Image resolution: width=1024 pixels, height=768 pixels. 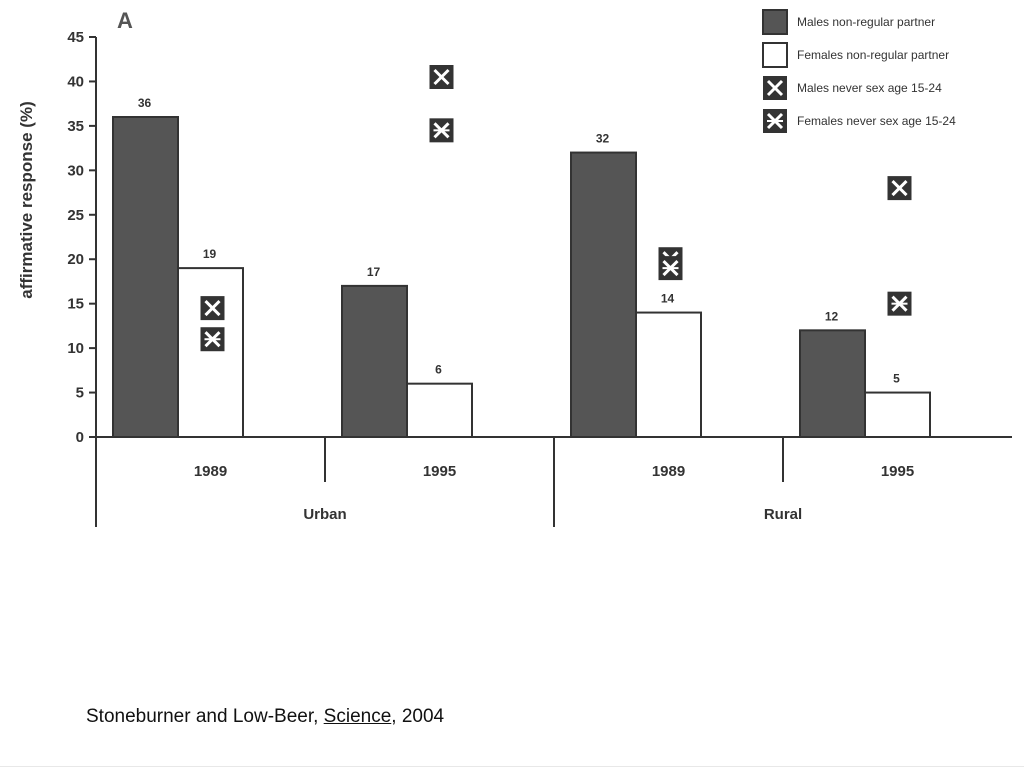 I want to click on y-tick-label: 35, so click(x=75, y=126).